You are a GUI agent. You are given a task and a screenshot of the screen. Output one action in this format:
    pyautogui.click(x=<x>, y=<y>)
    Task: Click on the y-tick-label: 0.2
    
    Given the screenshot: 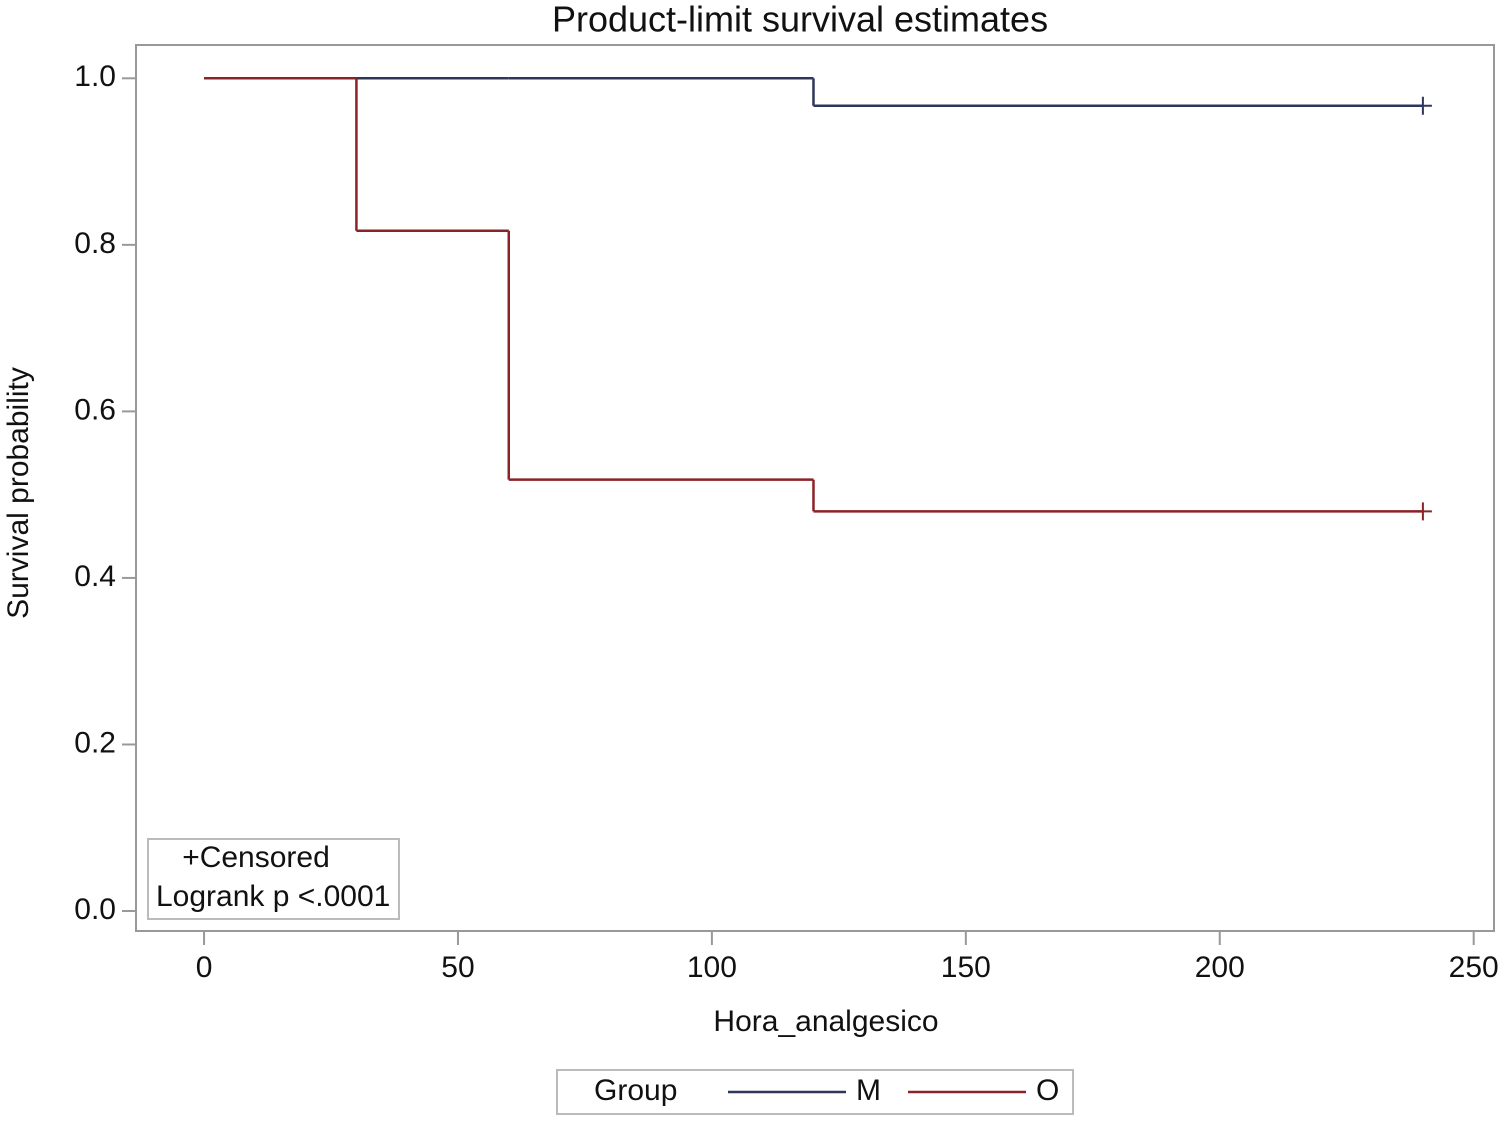 What is the action you would take?
    pyautogui.click(x=95, y=742)
    